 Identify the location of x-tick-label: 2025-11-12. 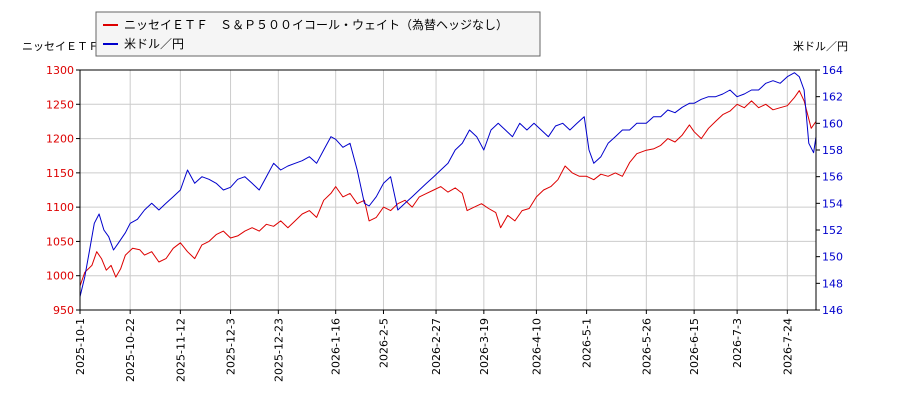
(180, 350).